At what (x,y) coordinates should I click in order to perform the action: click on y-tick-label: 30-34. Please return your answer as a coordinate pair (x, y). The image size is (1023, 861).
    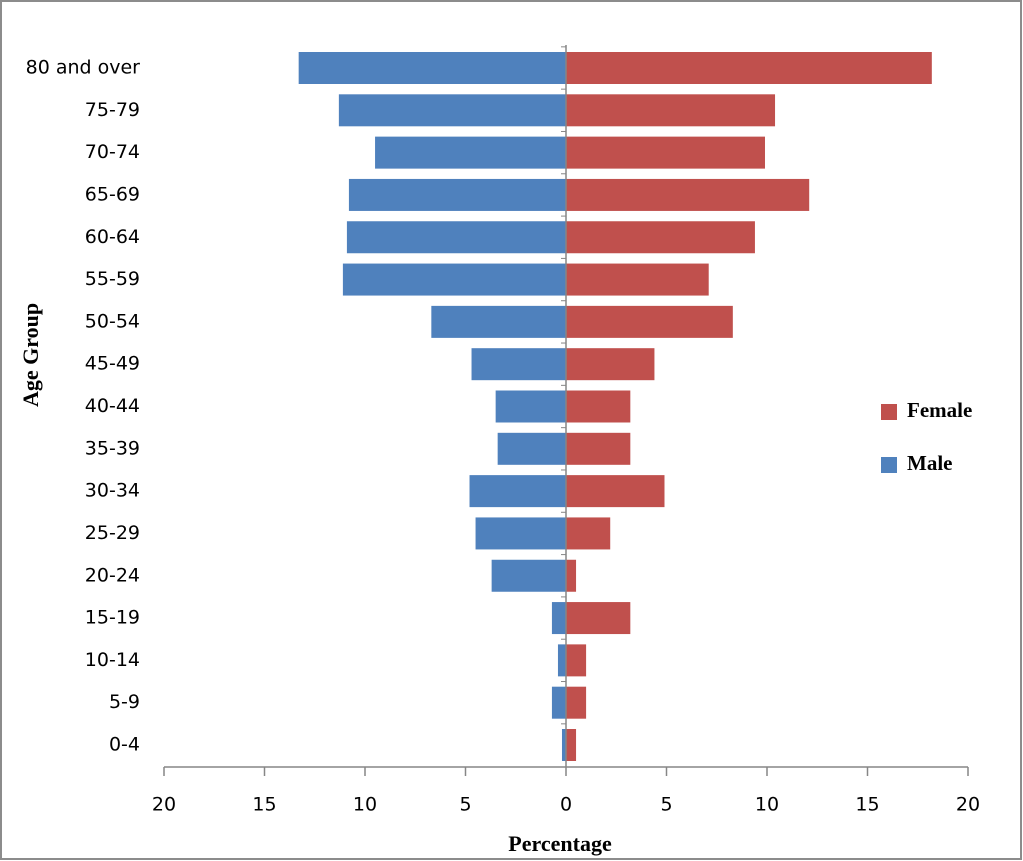
    Looking at the image, I should click on (112, 491).